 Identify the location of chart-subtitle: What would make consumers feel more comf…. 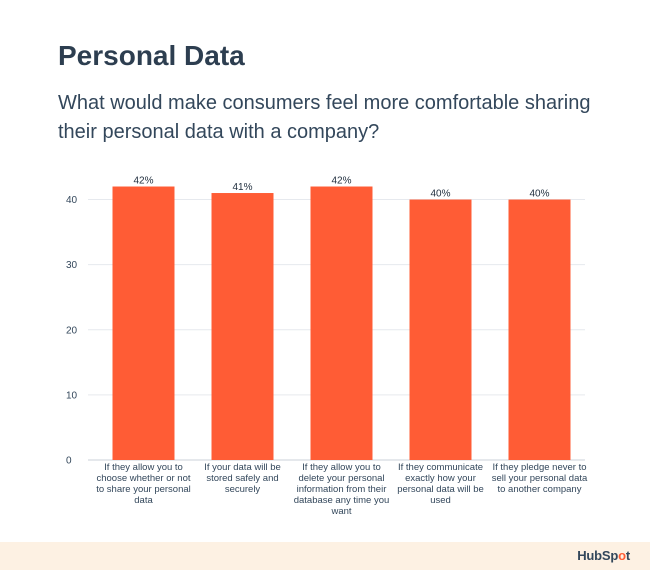
(324, 117).